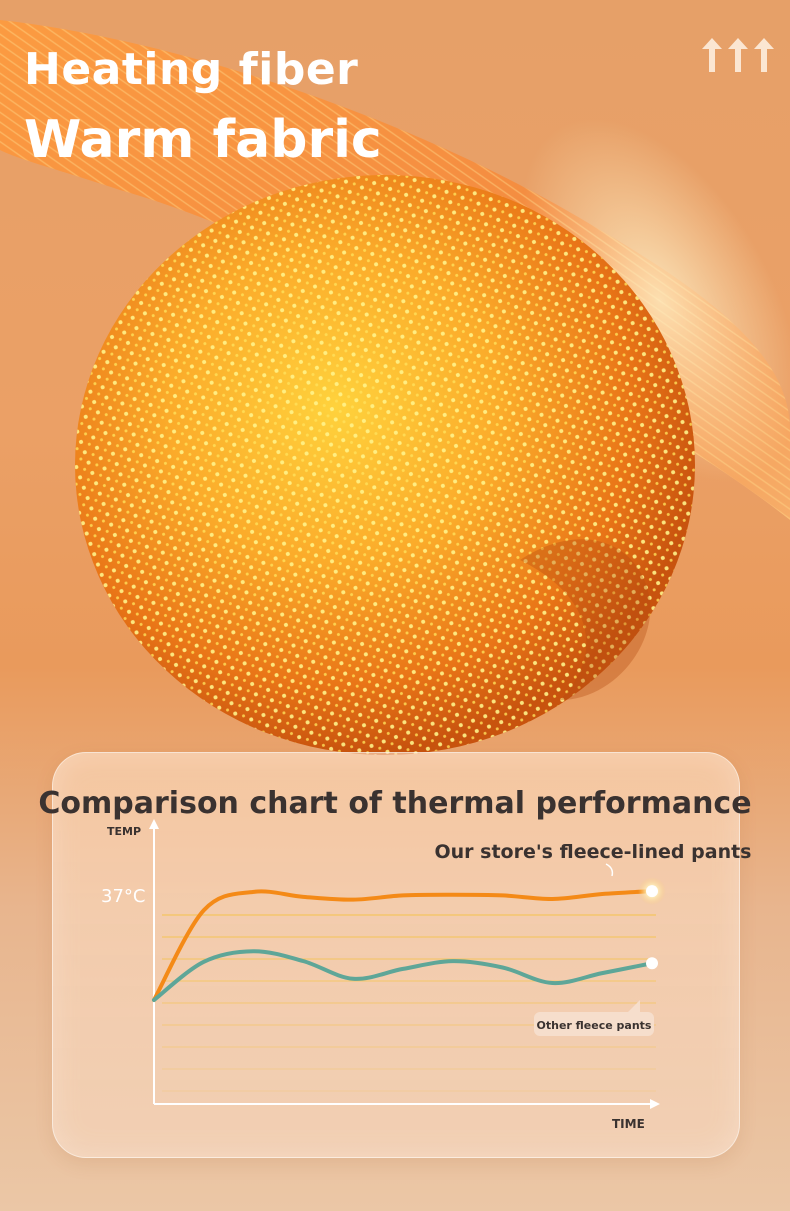 This screenshot has height=1211, width=790. I want to click on headline-warm-fabric: Warm fabric, so click(203, 140).